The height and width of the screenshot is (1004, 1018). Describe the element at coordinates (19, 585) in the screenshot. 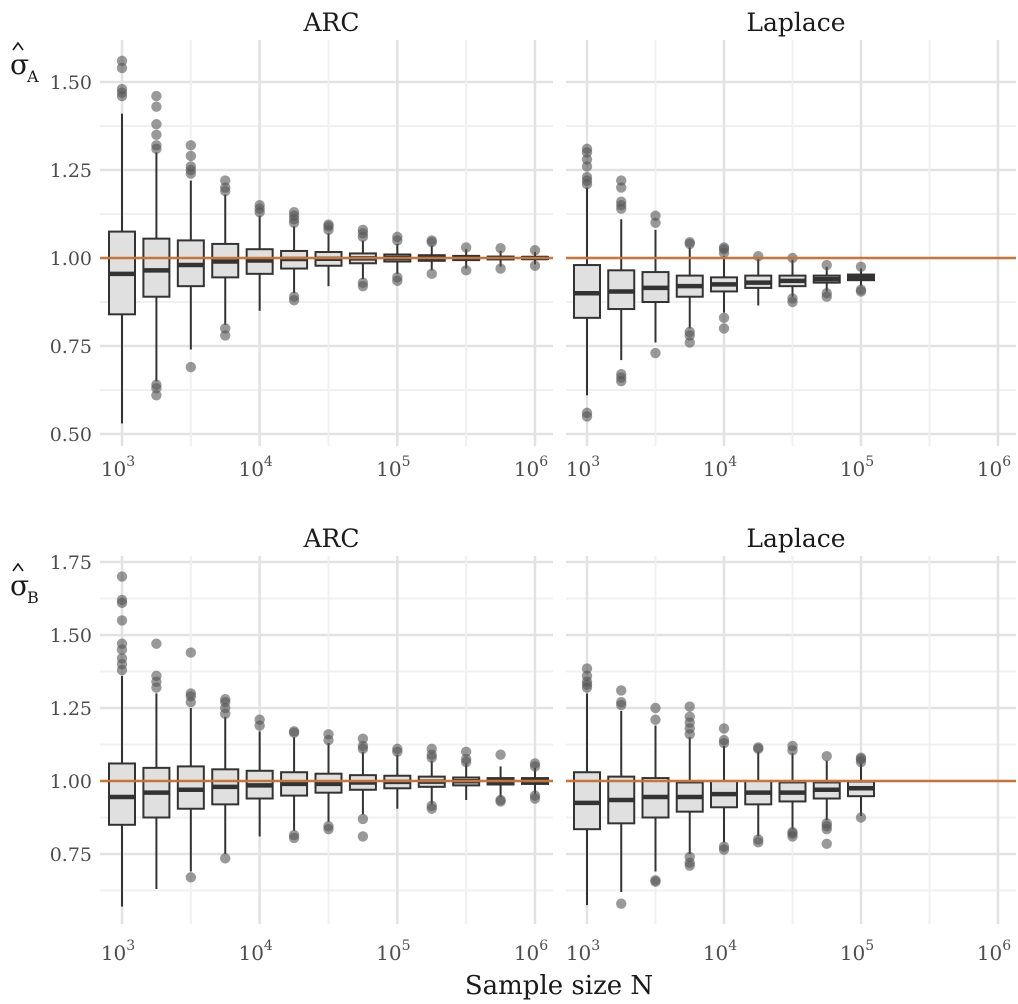

I see `y-axis-symbol: σ` at that location.